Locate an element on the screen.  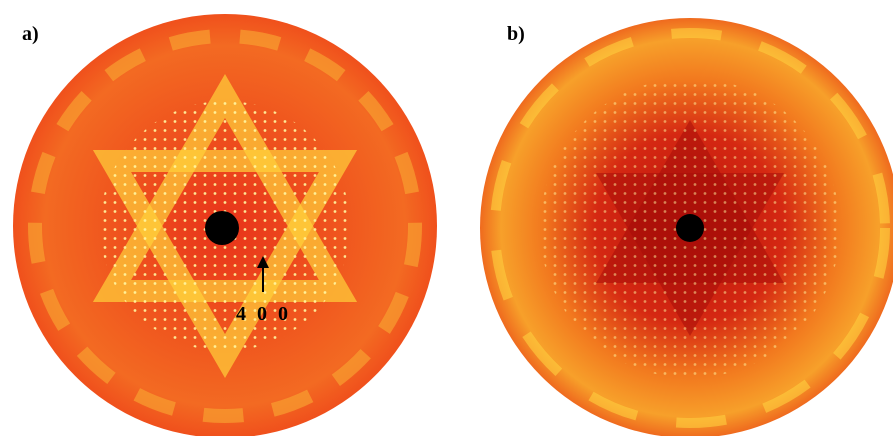
panel-label: b) is located at coordinates (516, 34).